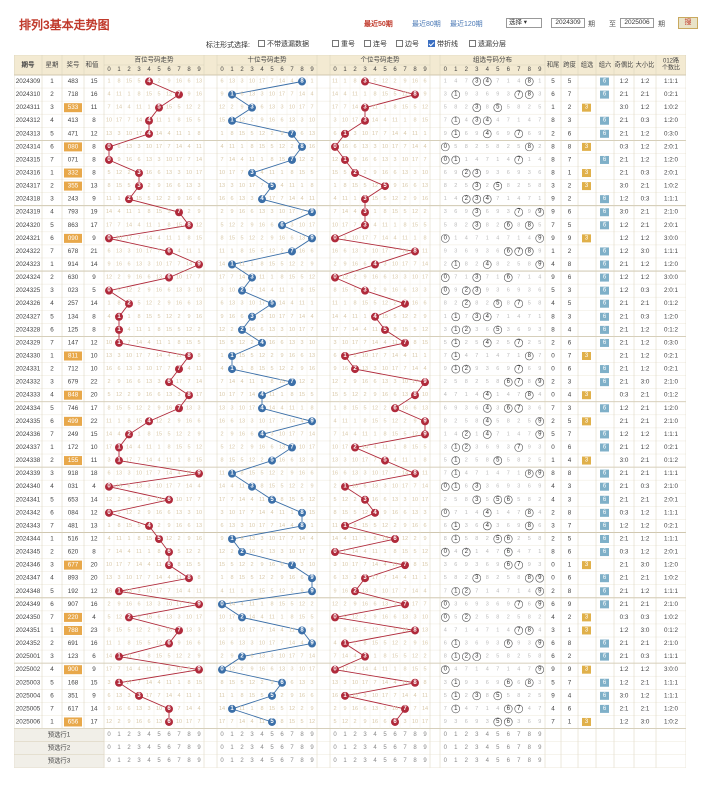 Image resolution: width=701 pixels, height=801 pixels. I want to click on group-ball, so click(487, 408).